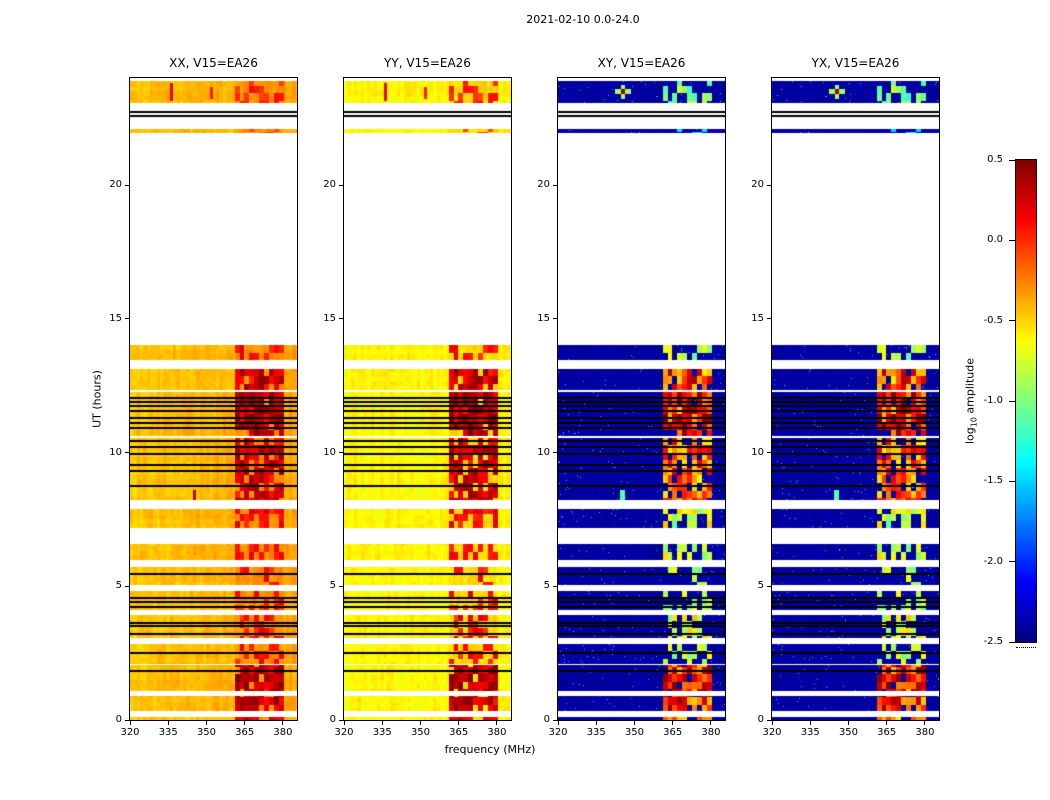  What do you see at coordinates (993, 320) in the screenshot?
I see `colorbar-tick-label: -0.5` at bounding box center [993, 320].